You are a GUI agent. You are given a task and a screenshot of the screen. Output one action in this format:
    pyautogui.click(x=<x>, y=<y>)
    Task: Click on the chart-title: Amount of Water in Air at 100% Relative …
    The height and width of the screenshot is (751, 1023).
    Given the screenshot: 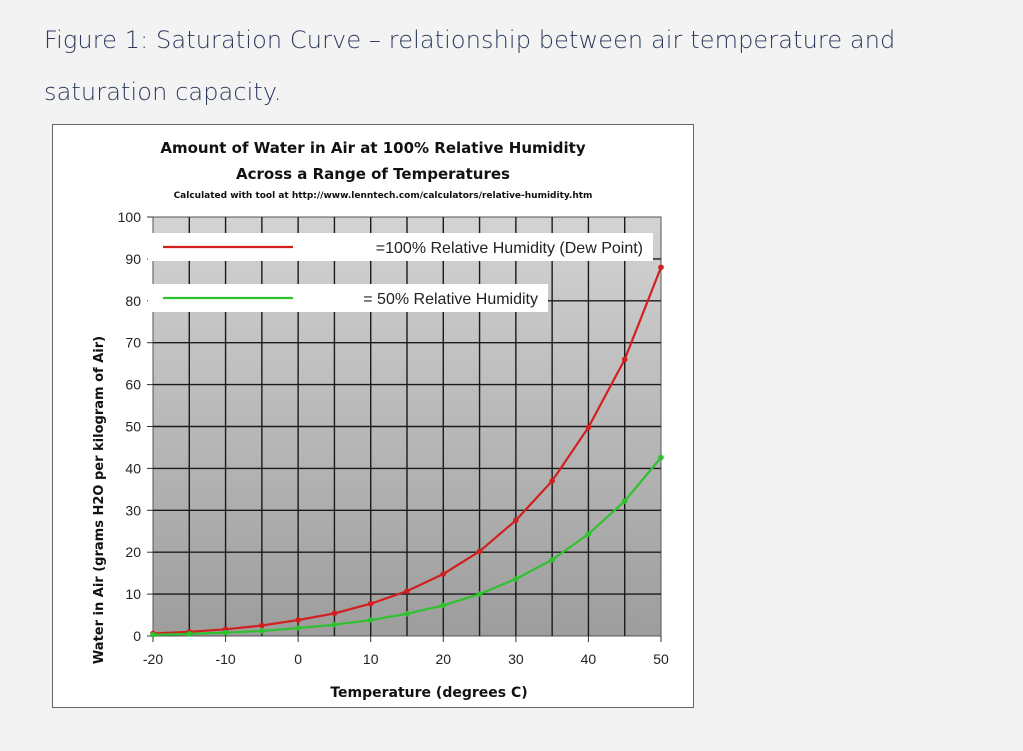 What is the action you would take?
    pyautogui.click(x=372, y=148)
    